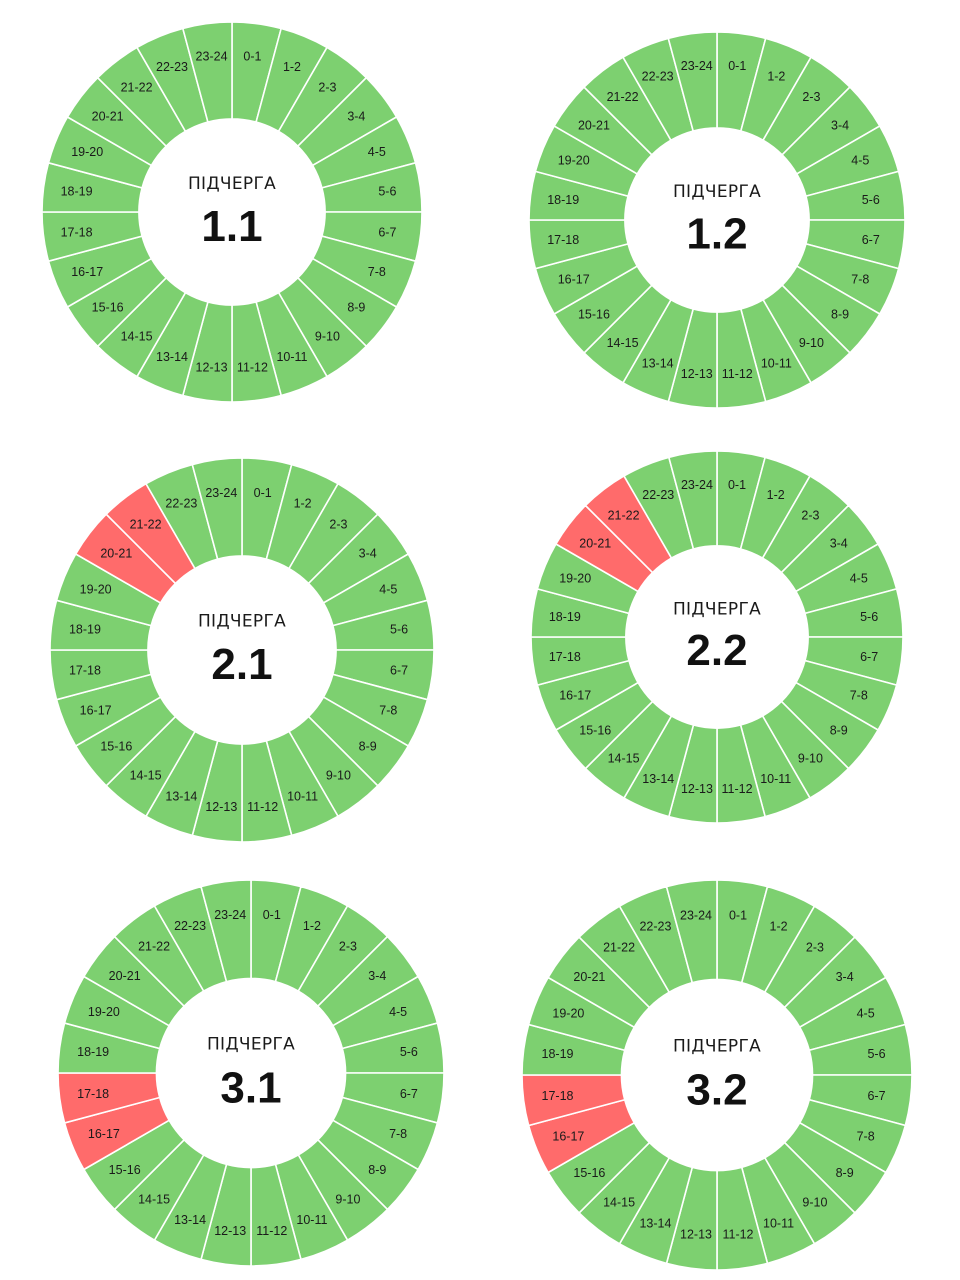  What do you see at coordinates (181, 504) in the screenshot?
I see `hour-label: 22-23` at bounding box center [181, 504].